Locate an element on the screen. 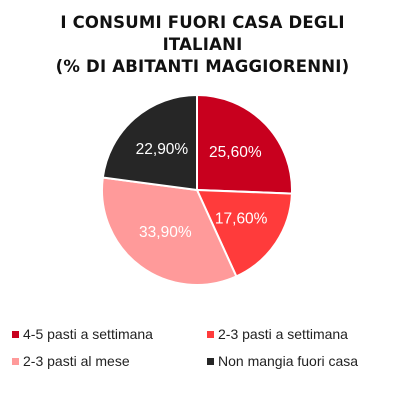 The width and height of the screenshot is (405, 402). pie-label-2-3-pasti-mese: 33,90% is located at coordinates (165, 232).